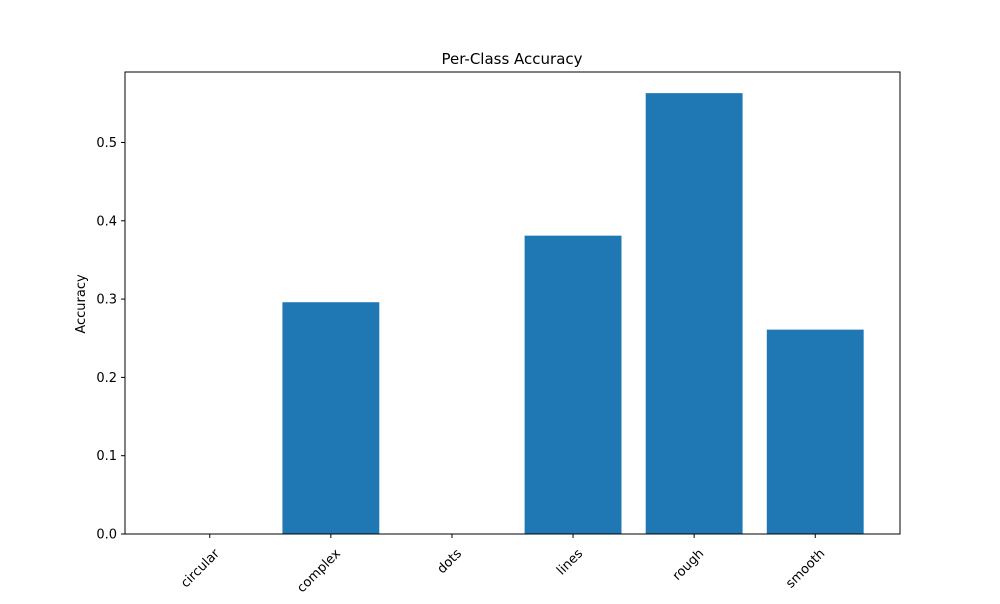  I want to click on x-axis-ticks: circular complex dots lines rough smooth, so click(503, 565).